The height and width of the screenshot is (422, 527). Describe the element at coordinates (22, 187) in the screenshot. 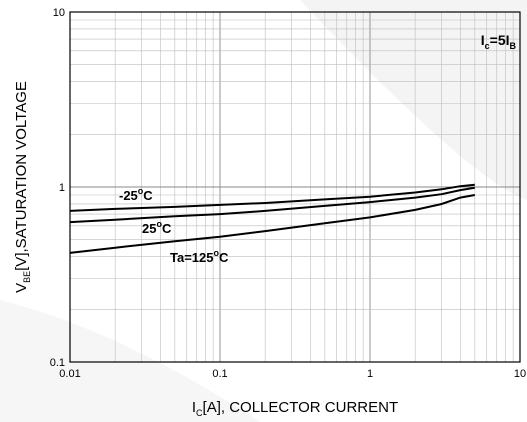

I see `y-axis-label: VBE[V],SATURATION VOLTAGE` at that location.